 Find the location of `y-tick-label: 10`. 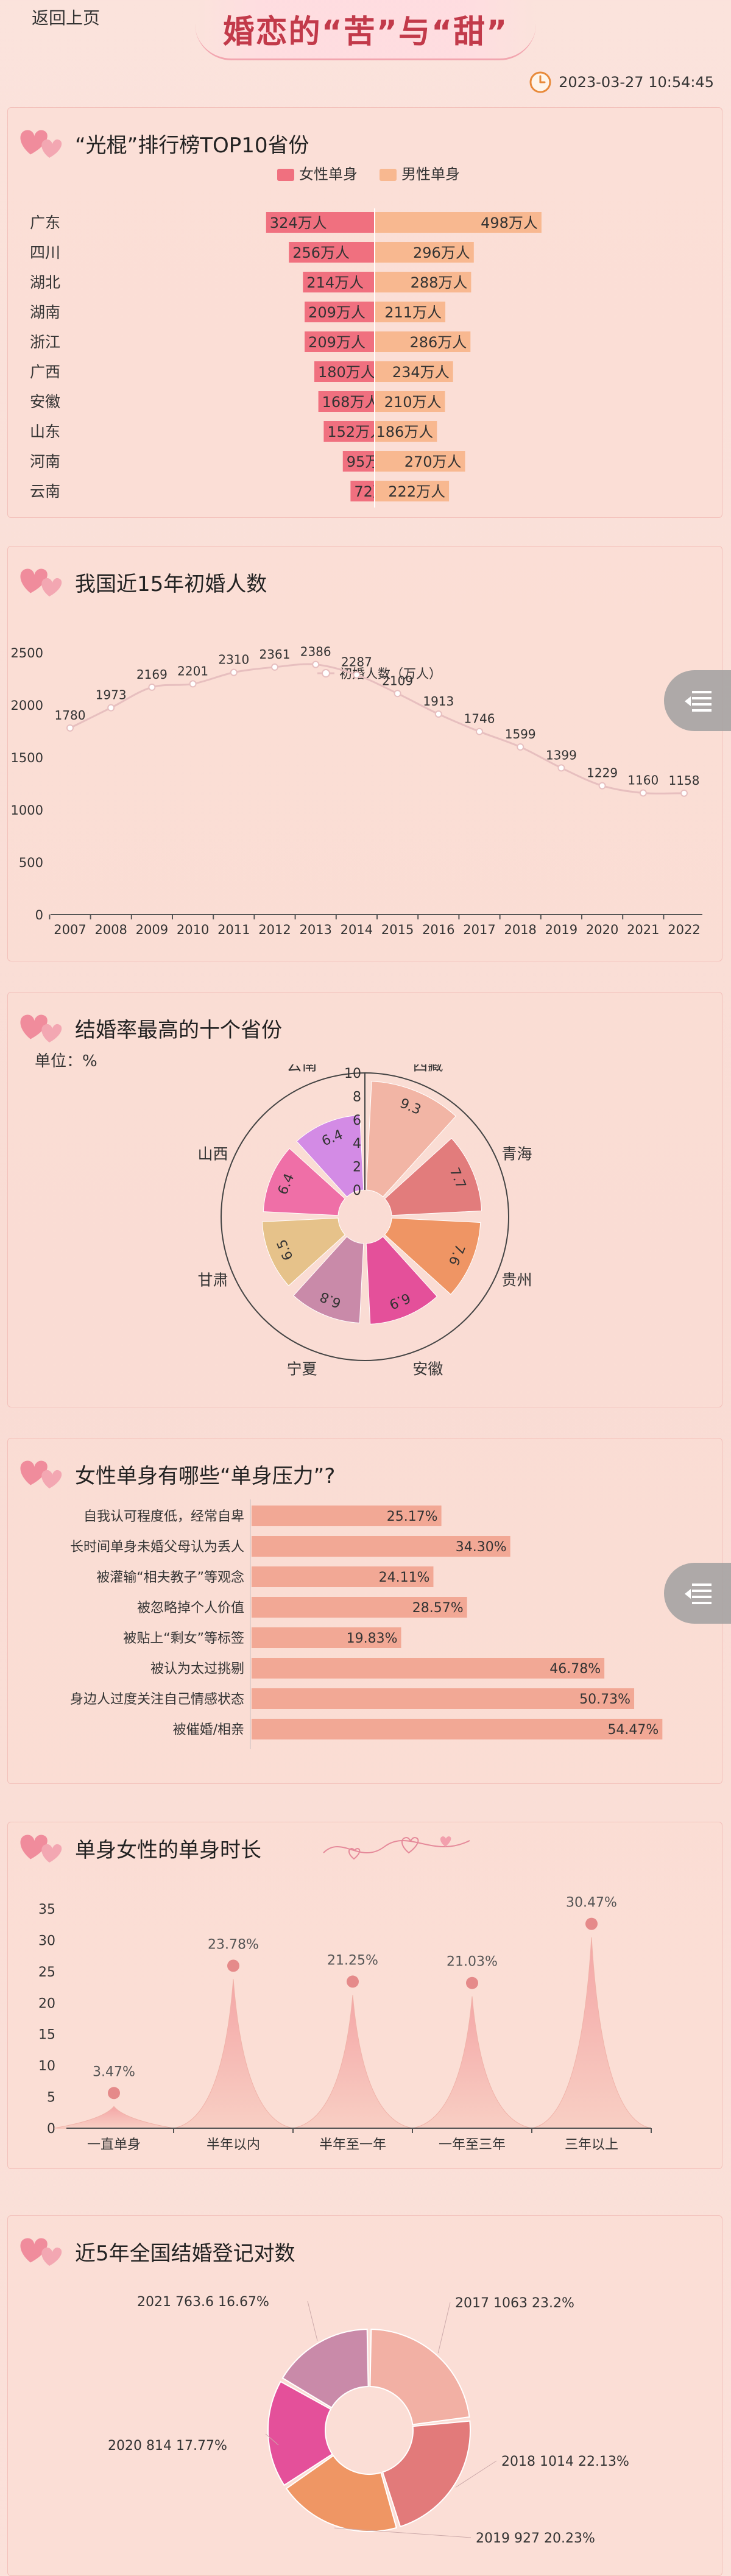

y-tick-label: 10 is located at coordinates (46, 2066).